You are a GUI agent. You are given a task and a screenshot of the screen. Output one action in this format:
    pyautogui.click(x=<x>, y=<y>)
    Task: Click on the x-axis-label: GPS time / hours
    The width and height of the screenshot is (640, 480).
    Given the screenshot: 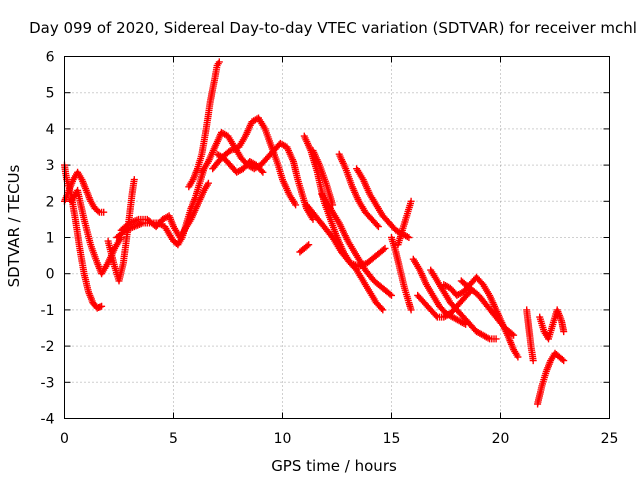 What is the action you would take?
    pyautogui.click(x=334, y=466)
    